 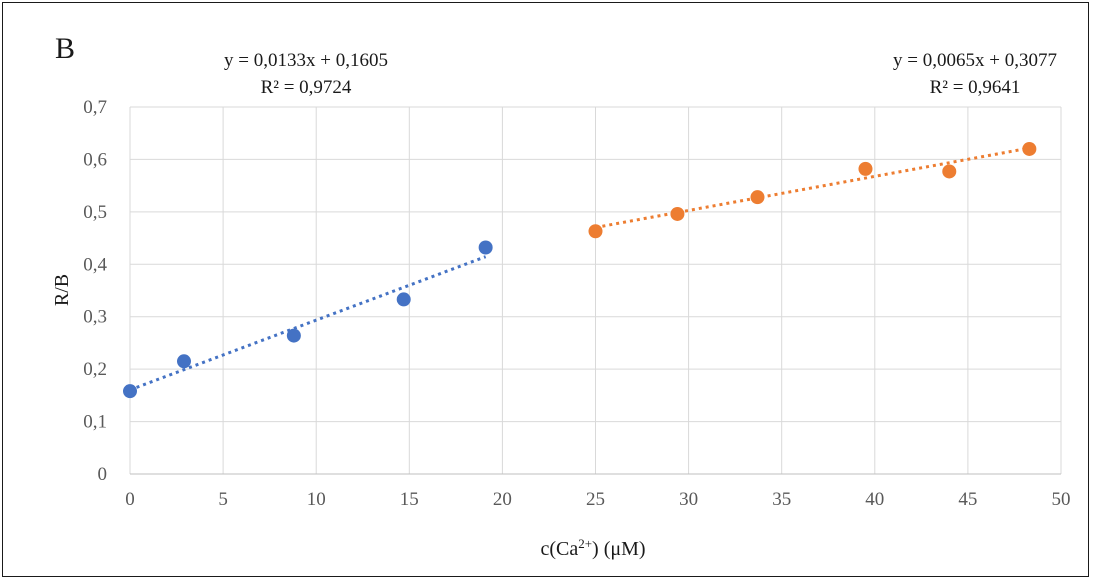 I want to click on x-tick-label: 30, so click(x=688, y=499).